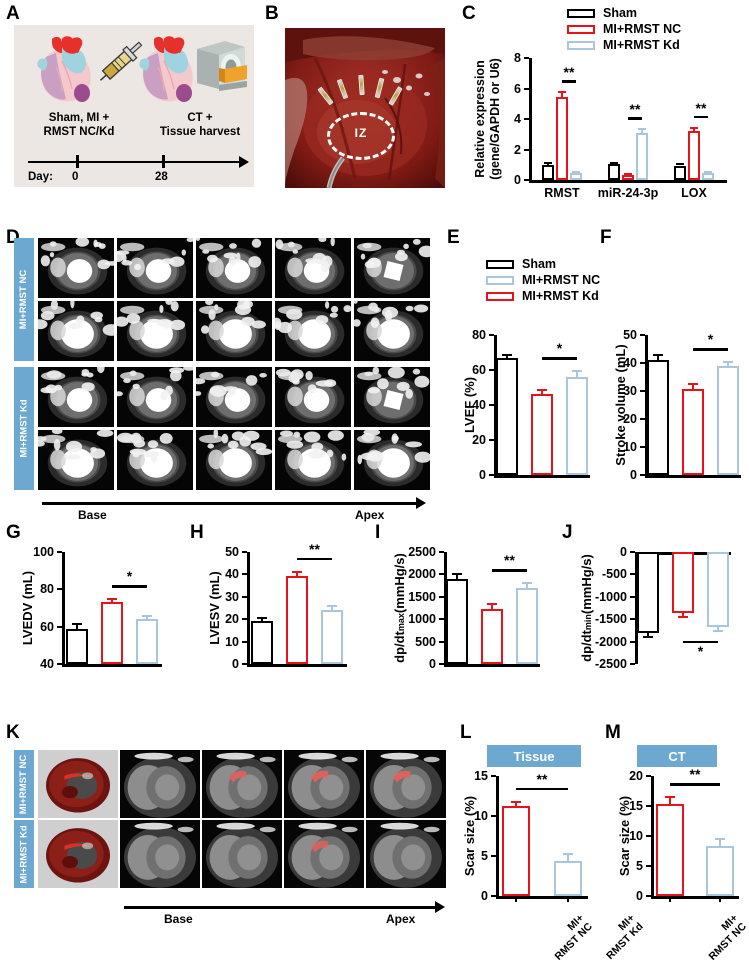 This screenshot has width=749, height=963. I want to click on y-tick-label: 500, so click(425, 641).